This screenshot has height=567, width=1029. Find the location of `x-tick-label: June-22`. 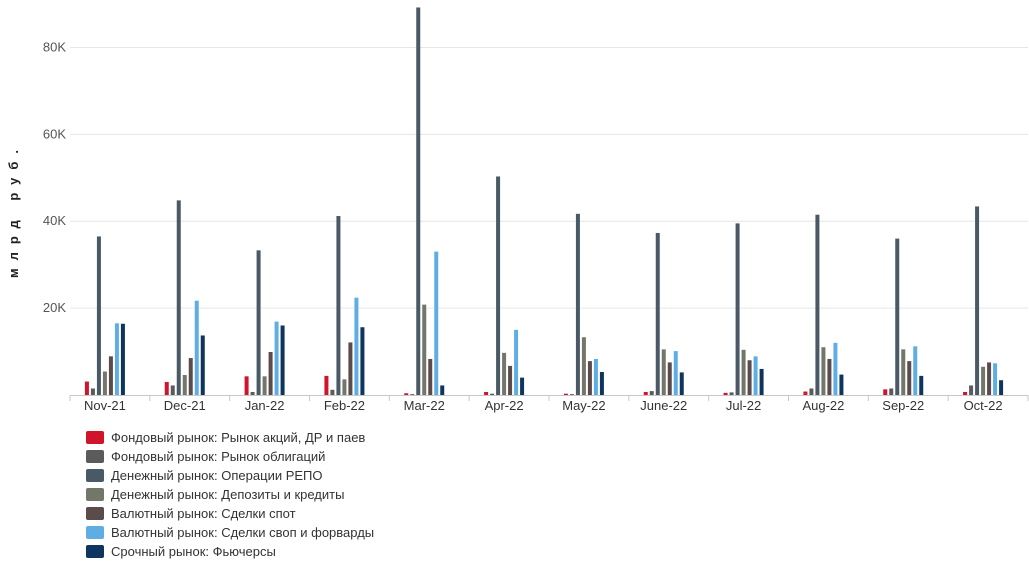

x-tick-label: June-22 is located at coordinates (663, 405).